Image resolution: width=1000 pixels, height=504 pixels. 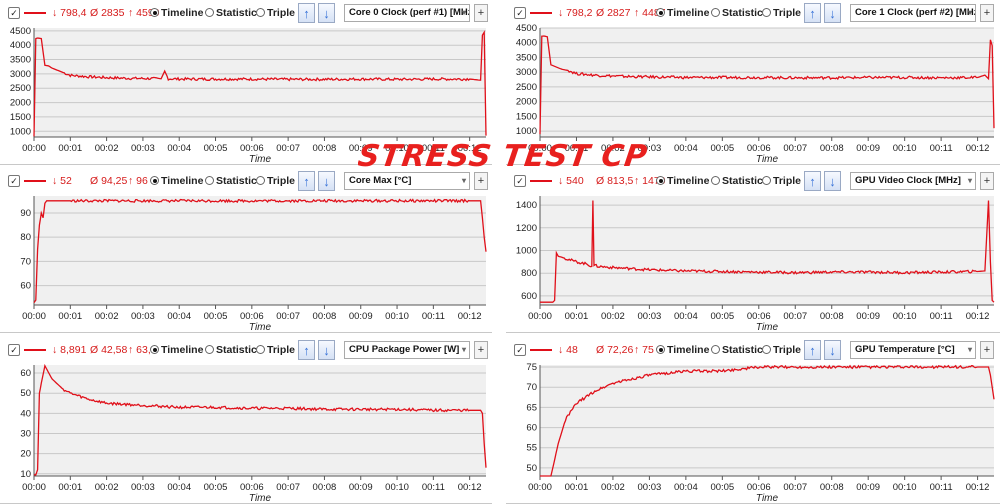 What do you see at coordinates (913, 350) in the screenshot?
I see `sensor-select: GPU Temperature [°C] ▾` at bounding box center [913, 350].